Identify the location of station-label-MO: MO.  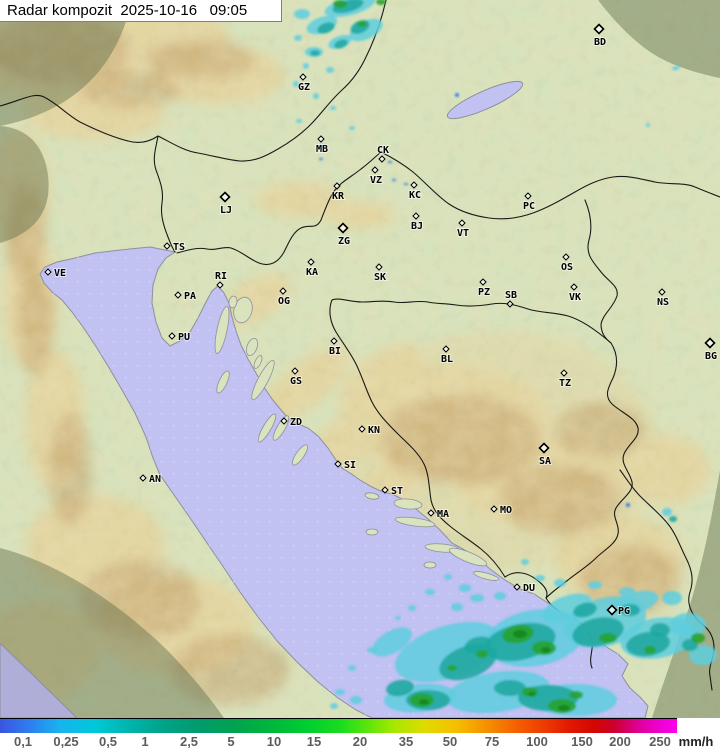
(506, 510).